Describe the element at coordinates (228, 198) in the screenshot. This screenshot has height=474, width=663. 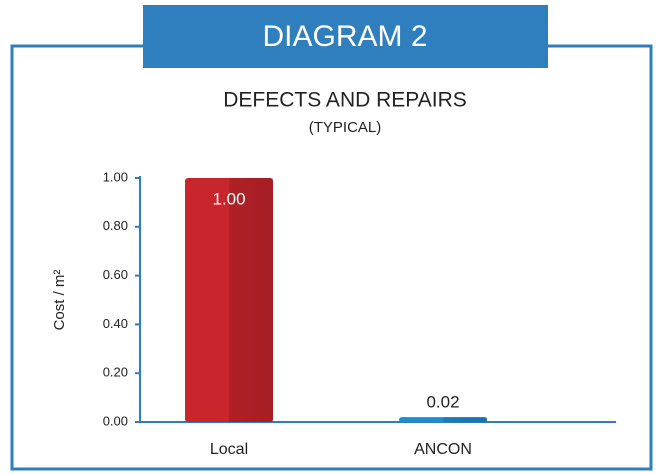
I see `data-label: 1.00` at that location.